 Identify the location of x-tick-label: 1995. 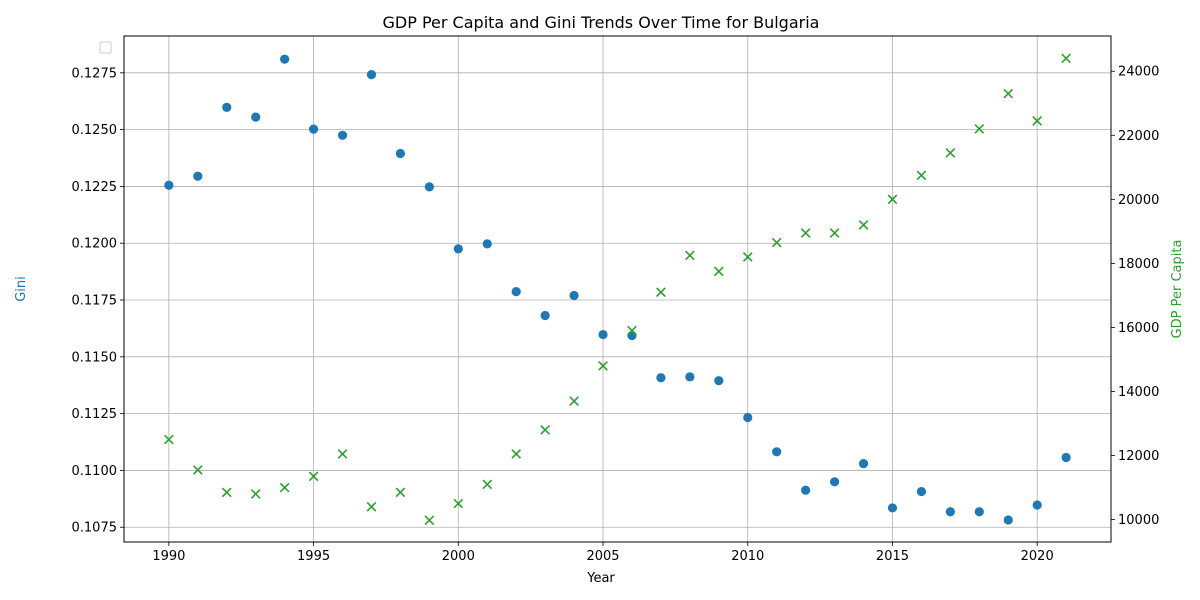
(313, 556).